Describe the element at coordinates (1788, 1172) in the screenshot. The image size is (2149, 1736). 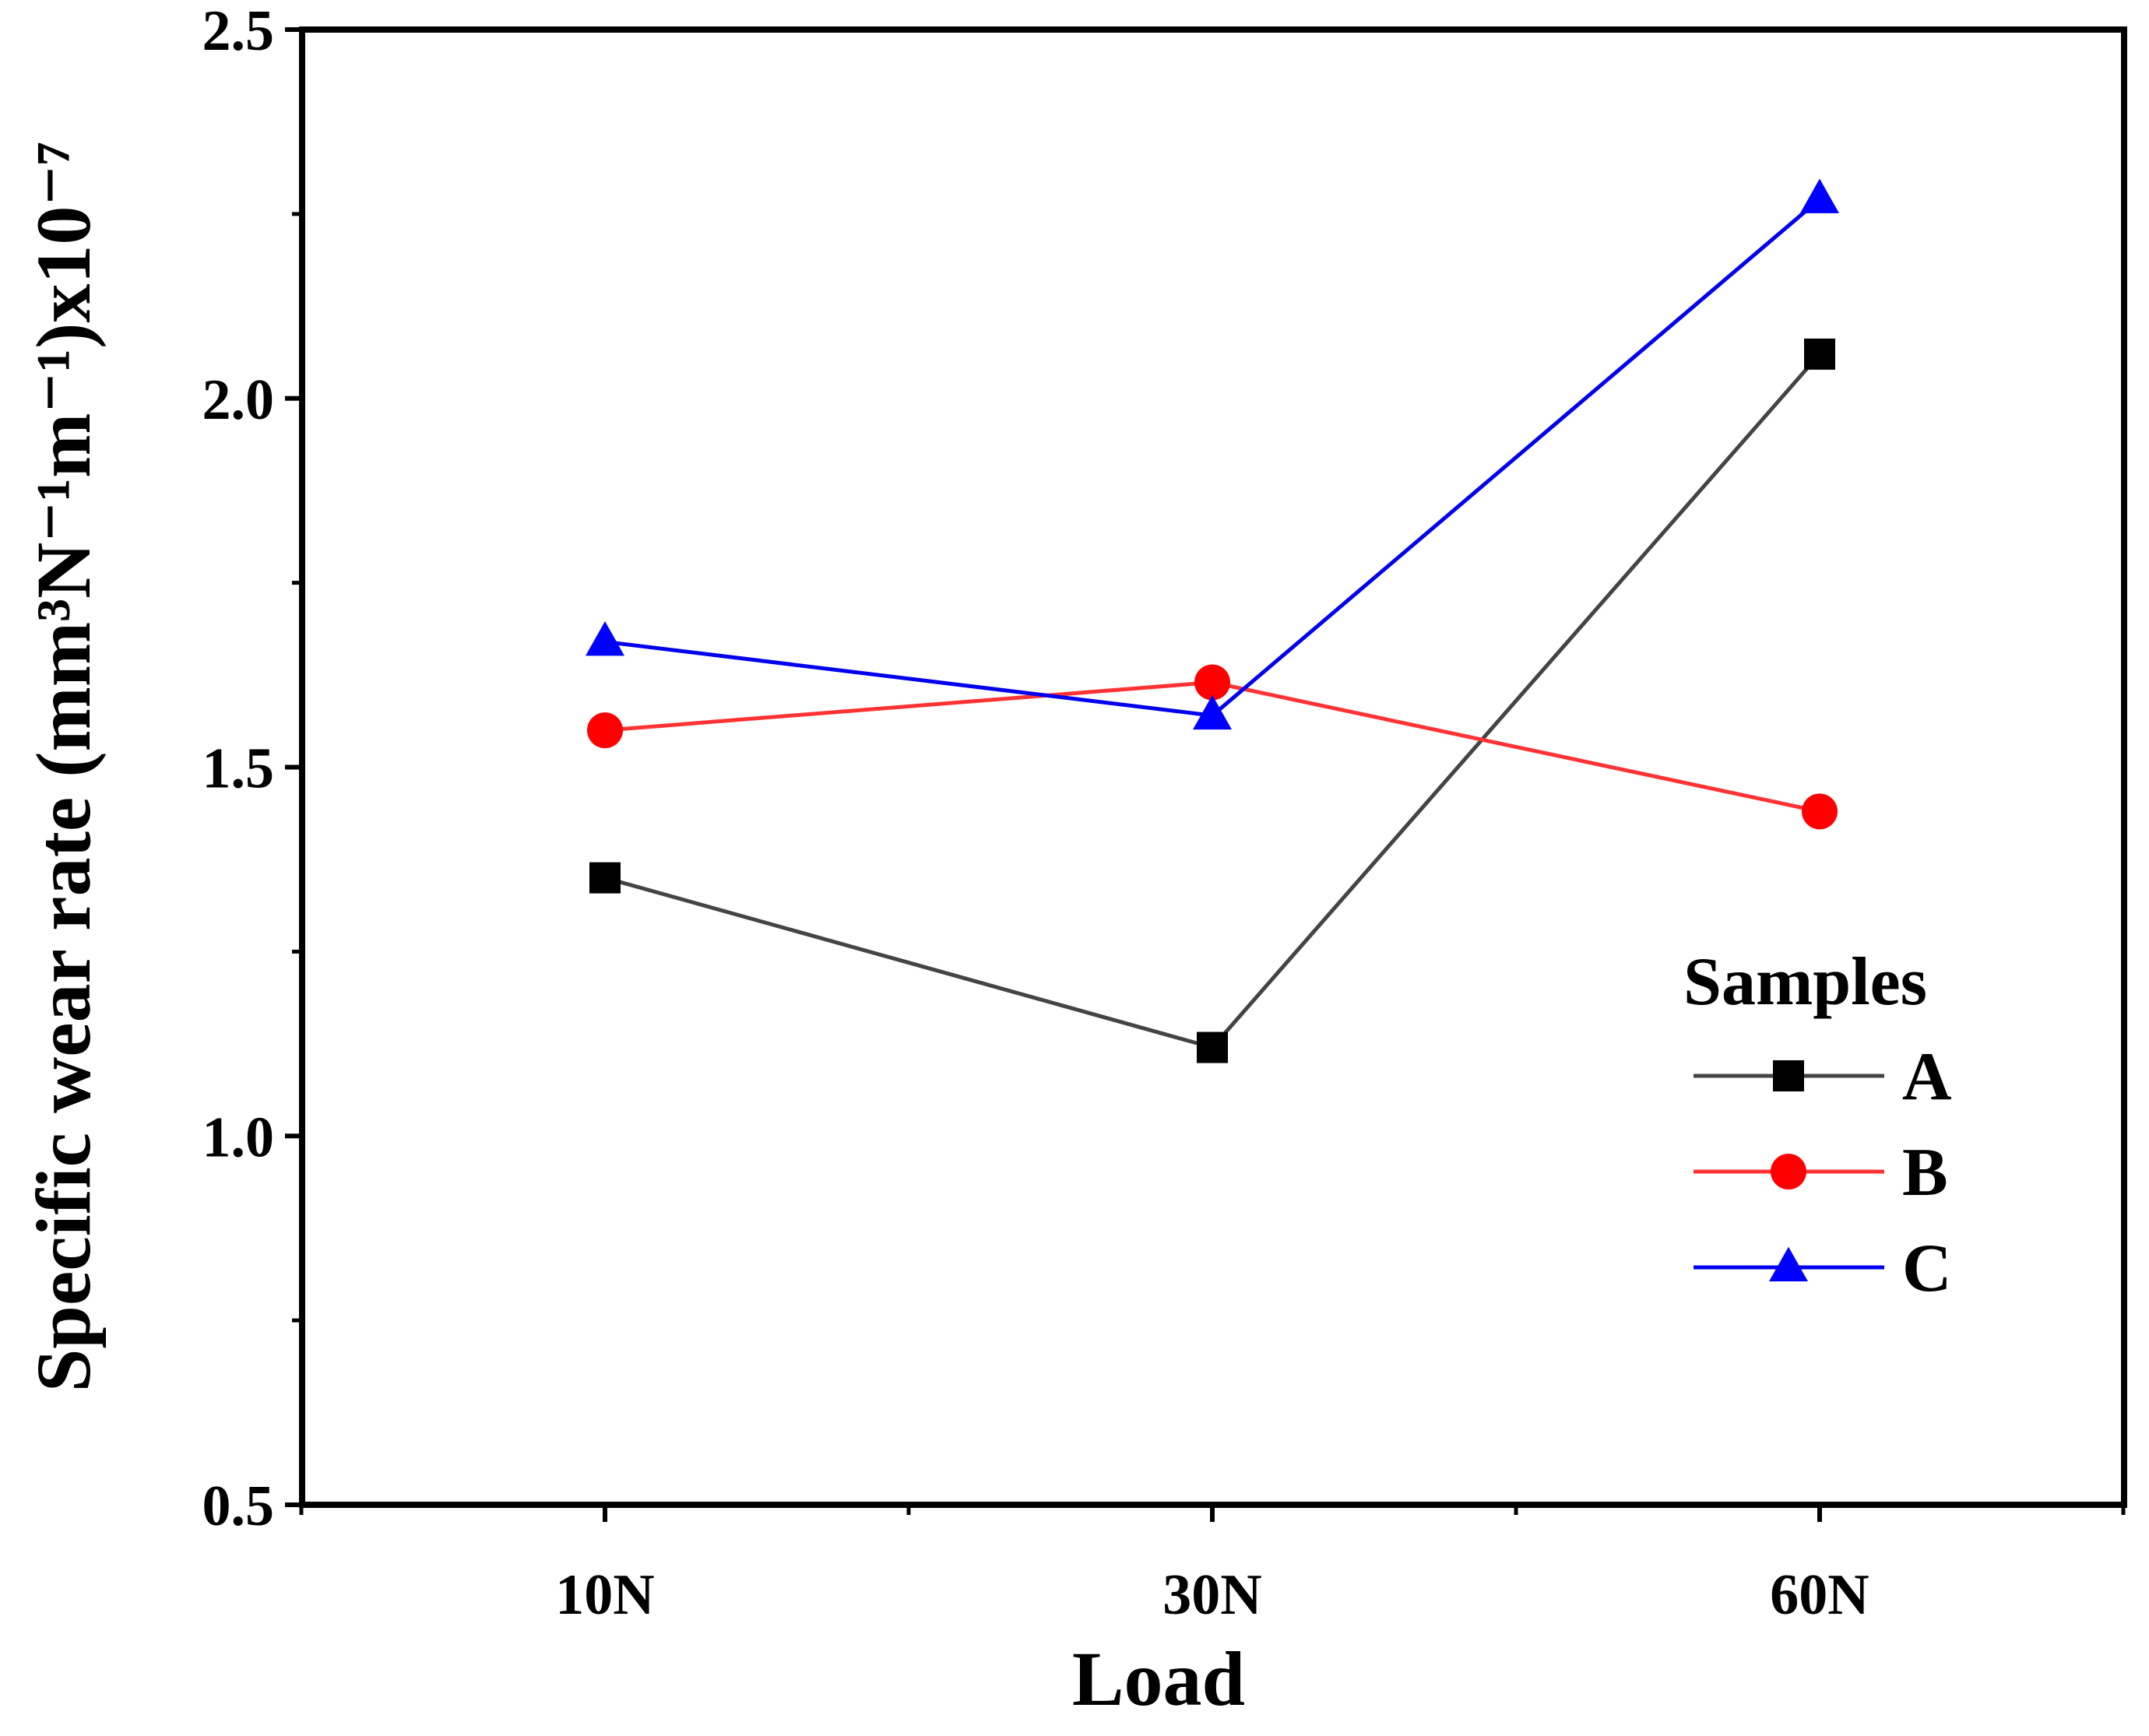
I see `legend-marker-b` at that location.